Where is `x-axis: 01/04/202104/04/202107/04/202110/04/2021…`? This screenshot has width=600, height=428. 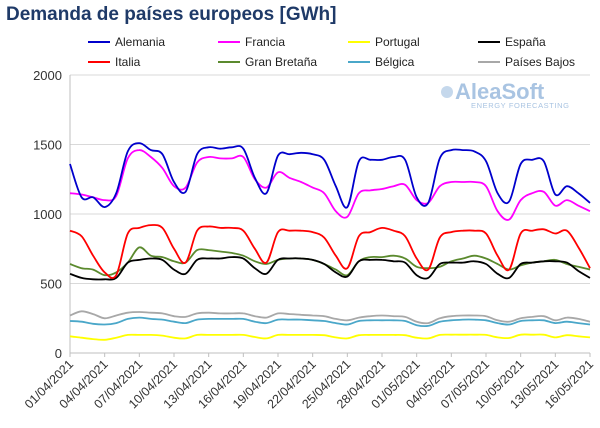 x-axis: 01/04/202104/04/202107/04/202110/04/2021… is located at coordinates (309, 382).